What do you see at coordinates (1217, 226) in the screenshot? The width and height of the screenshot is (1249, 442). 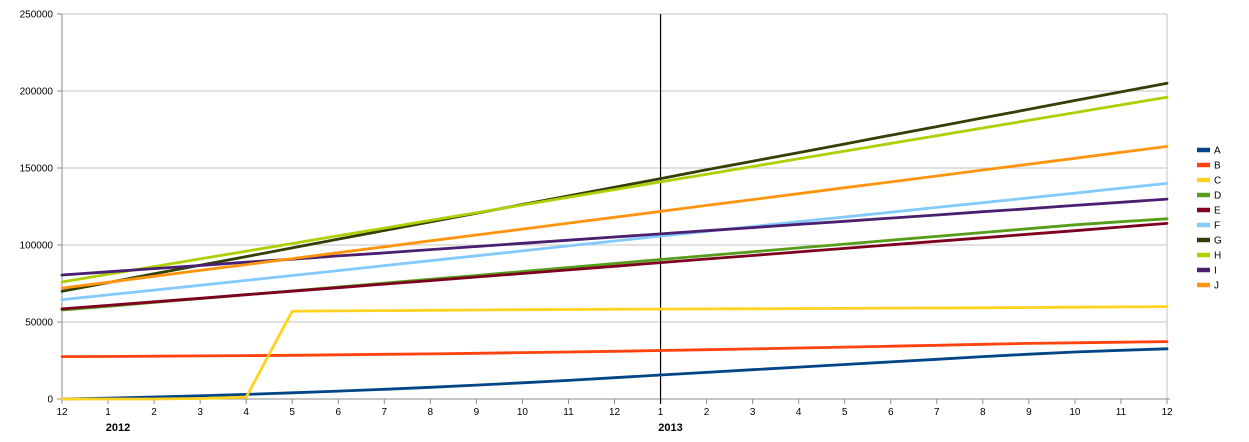 I see `legend-label: F` at bounding box center [1217, 226].